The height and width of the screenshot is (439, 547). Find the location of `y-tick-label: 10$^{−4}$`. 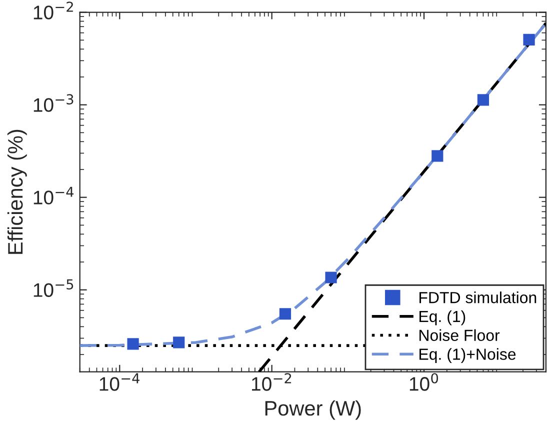

y-tick-label: 10$^{−4}$ is located at coordinates (54, 195).